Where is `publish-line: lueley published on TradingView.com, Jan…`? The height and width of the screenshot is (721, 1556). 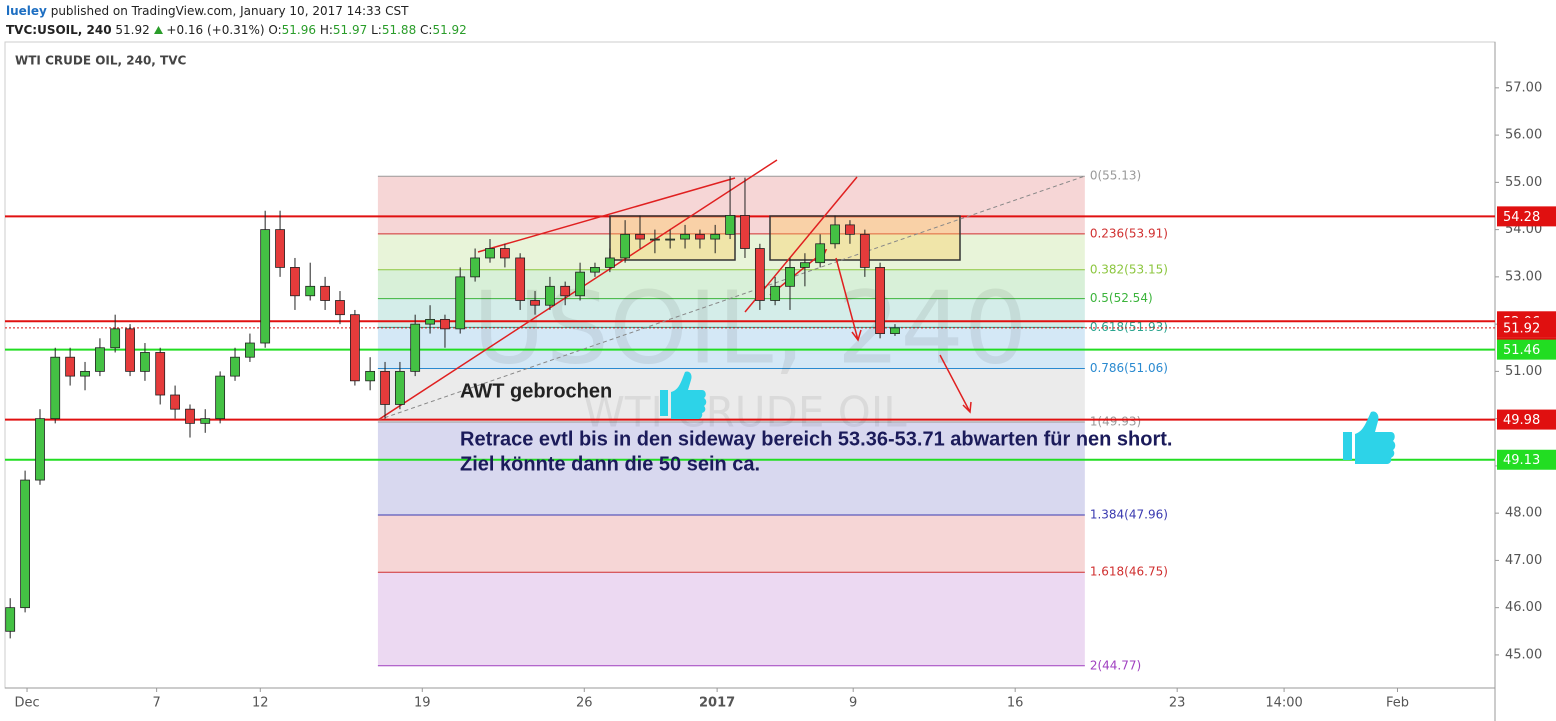 publish-line: lueley published on TradingView.com, Jan… is located at coordinates (236, 11).